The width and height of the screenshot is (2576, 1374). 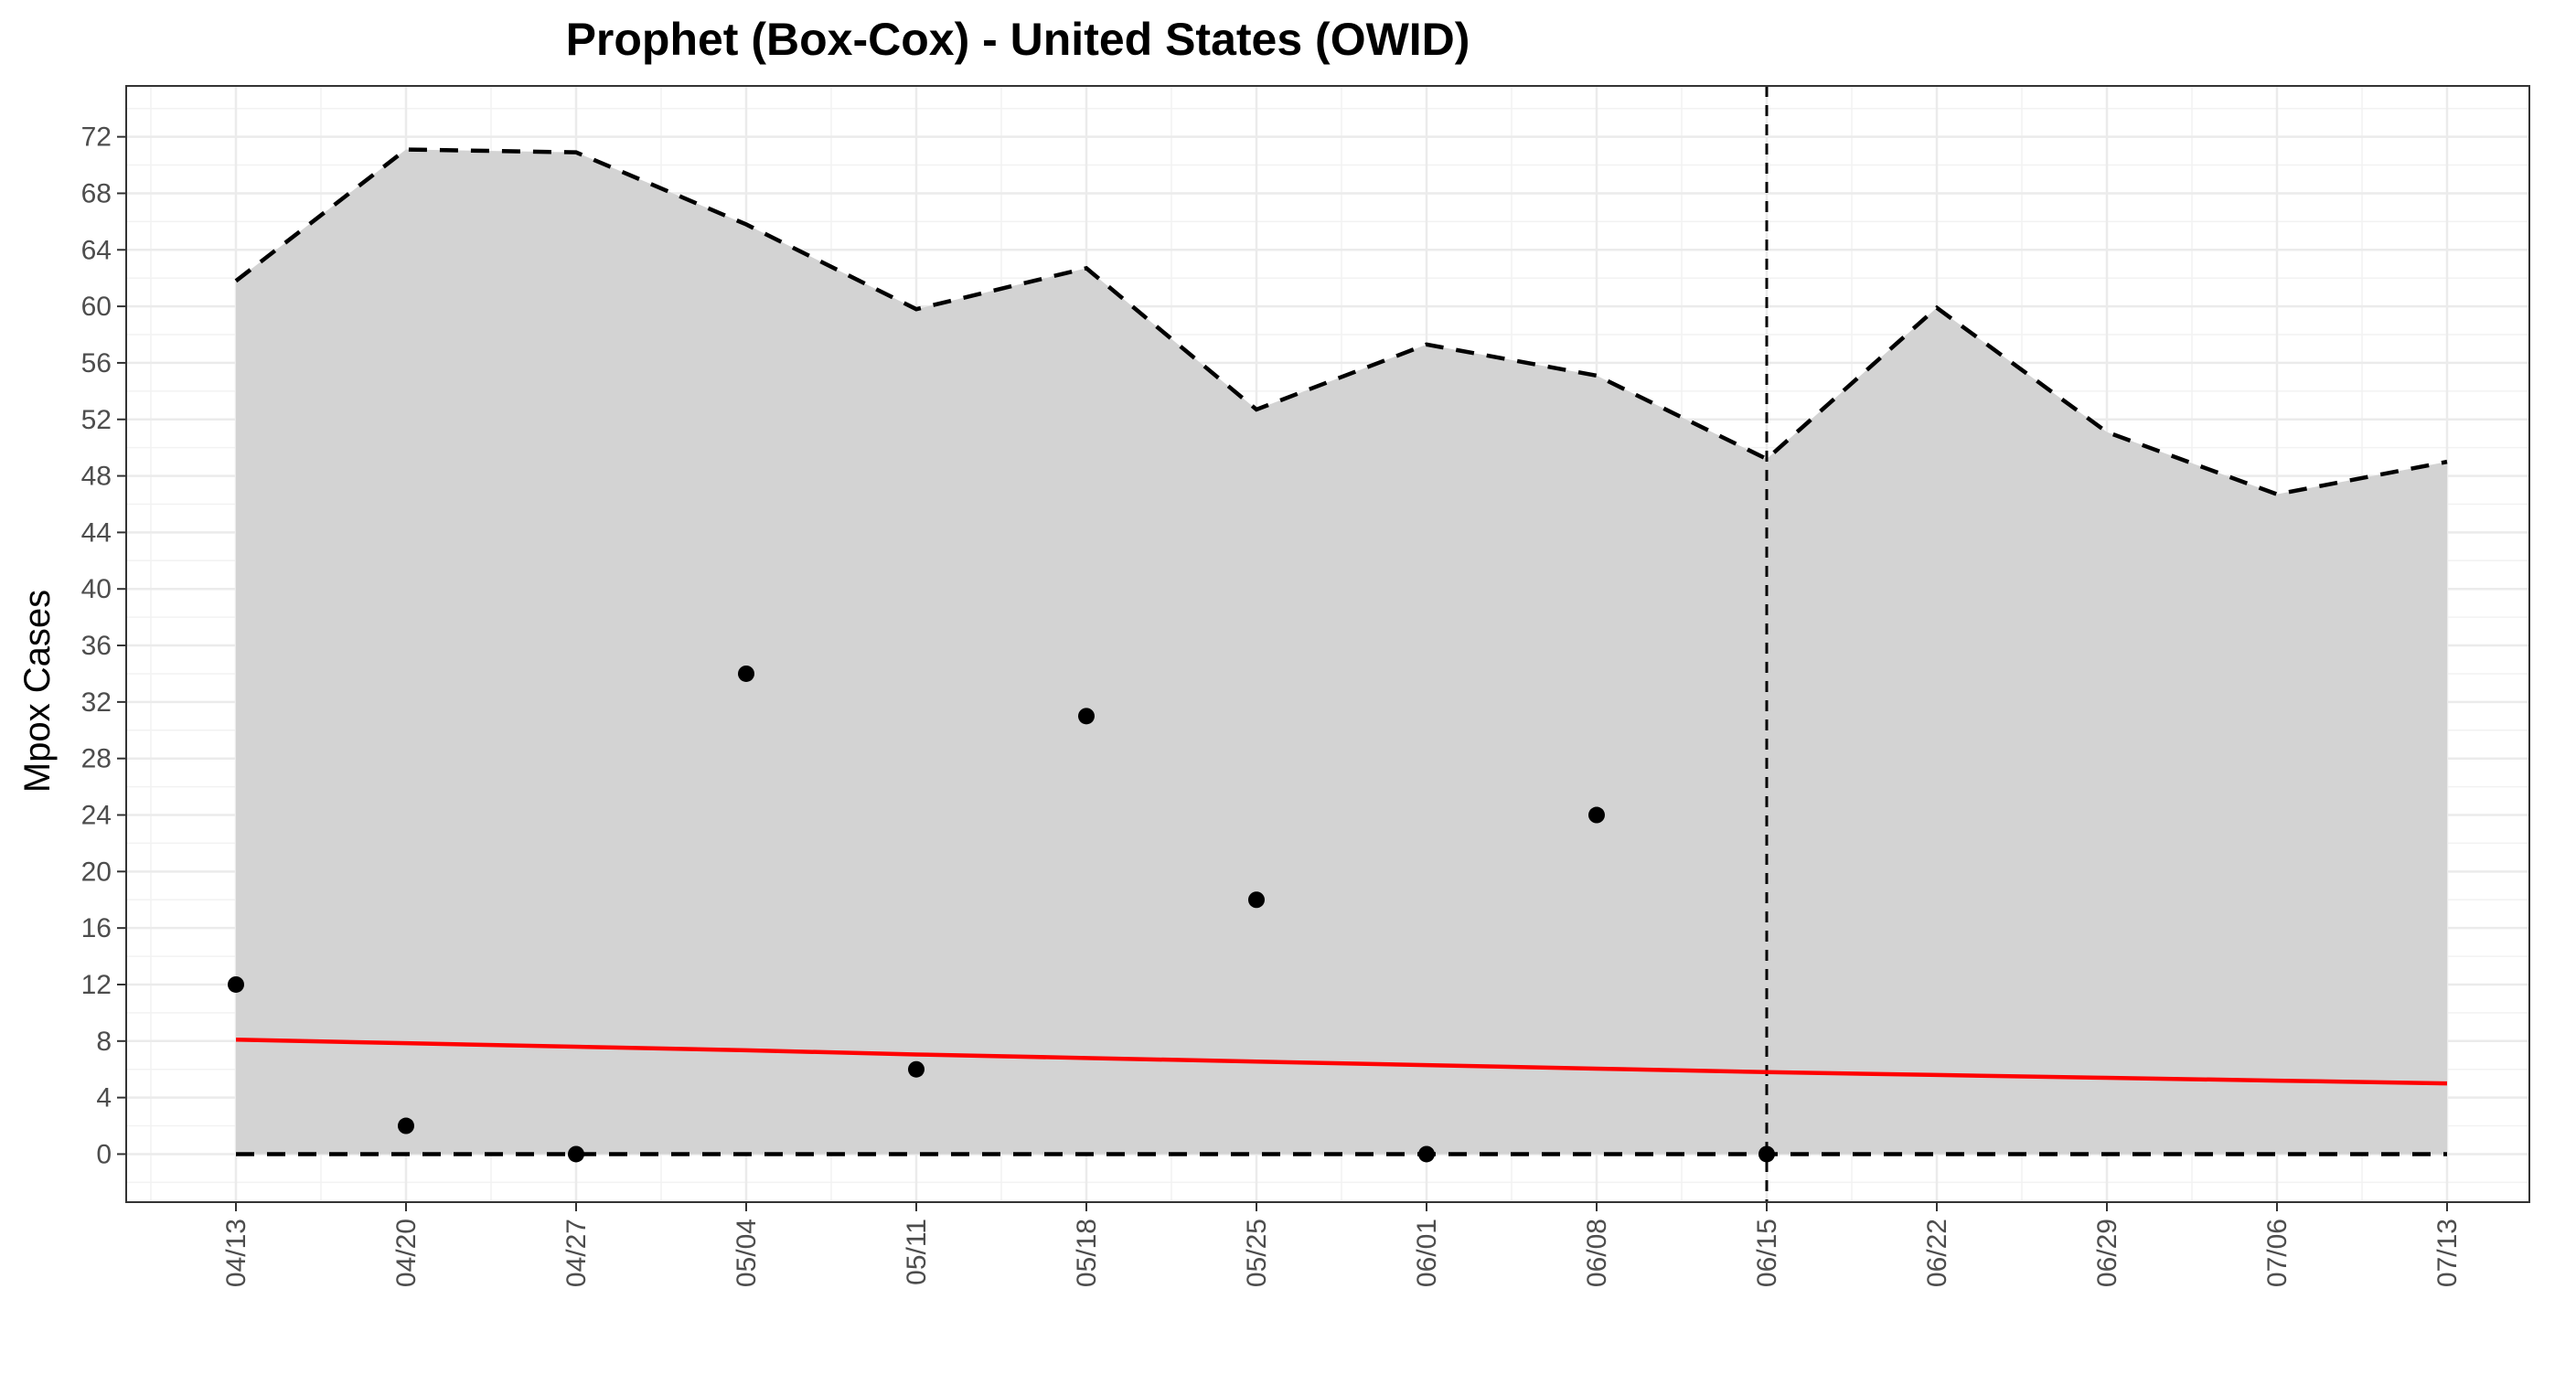 I want to click on y-tick-label: 16, so click(x=96, y=928).